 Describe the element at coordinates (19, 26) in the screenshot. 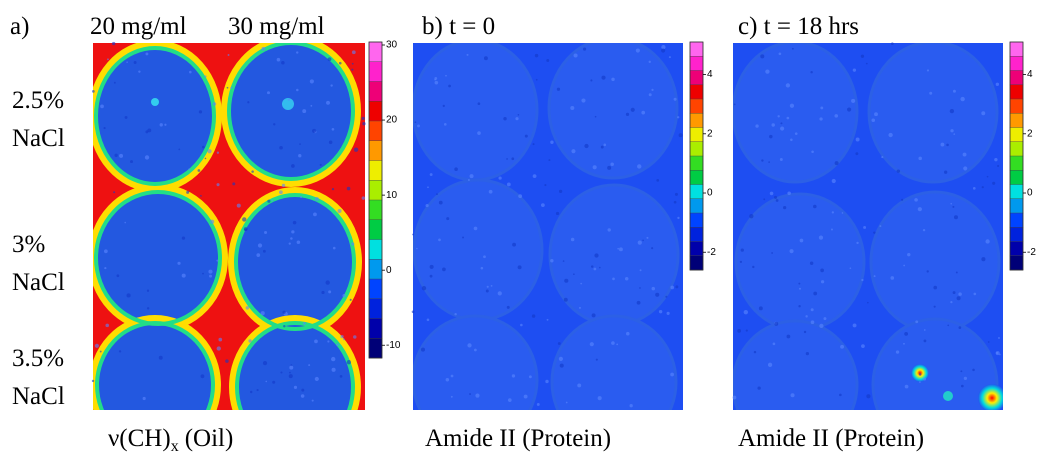

I see `panel-label: a)` at that location.